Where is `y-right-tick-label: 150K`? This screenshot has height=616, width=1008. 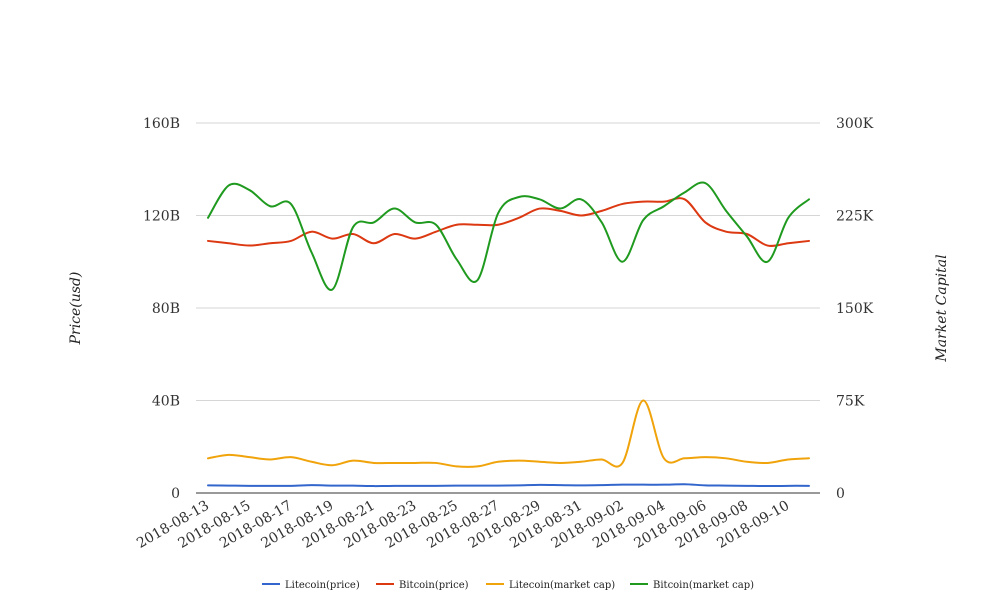 y-right-tick-label: 150K is located at coordinates (855, 309).